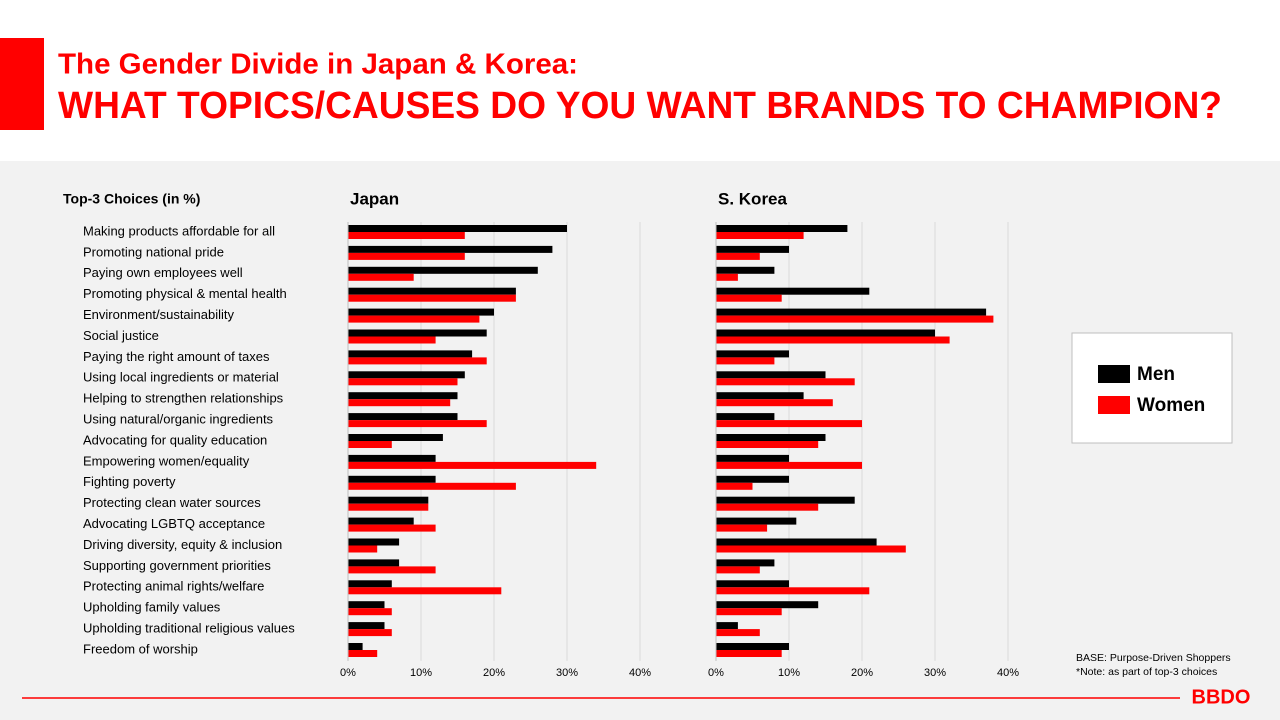 The width and height of the screenshot is (1280, 720). What do you see at coordinates (178, 419) in the screenshot?
I see `category-label: Using natural/organic ingredients` at bounding box center [178, 419].